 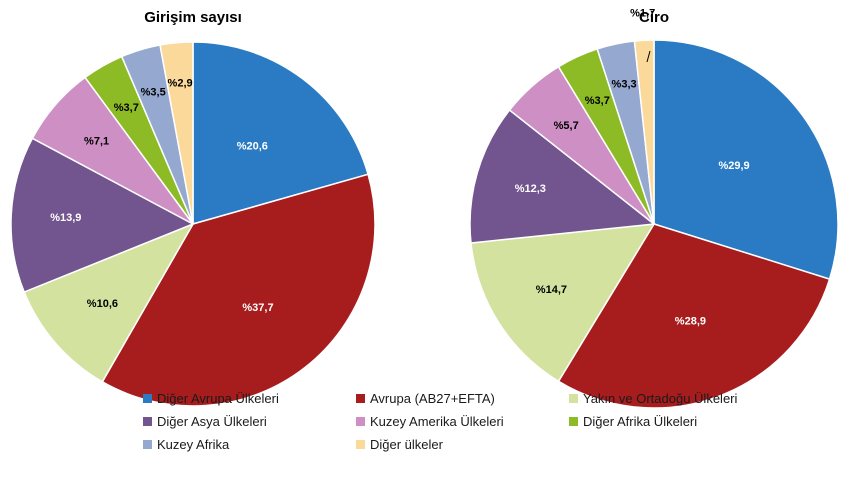 I want to click on slice-data-label: %10,6, so click(x=102, y=304).